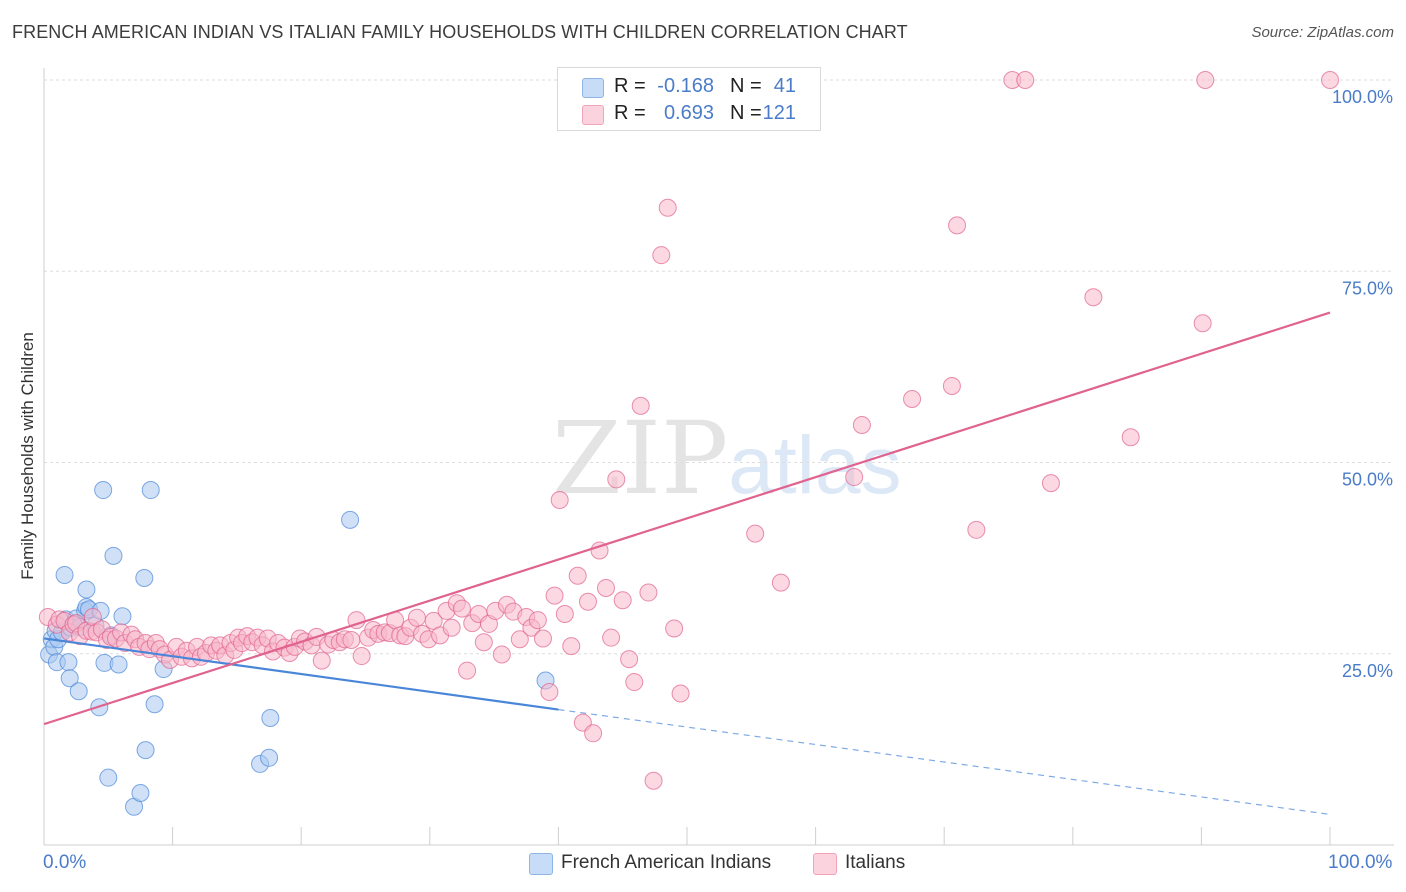 The height and width of the screenshot is (892, 1406). I want to click on legend-row-italians: R = 0.693 N = 121, so click(689, 114).